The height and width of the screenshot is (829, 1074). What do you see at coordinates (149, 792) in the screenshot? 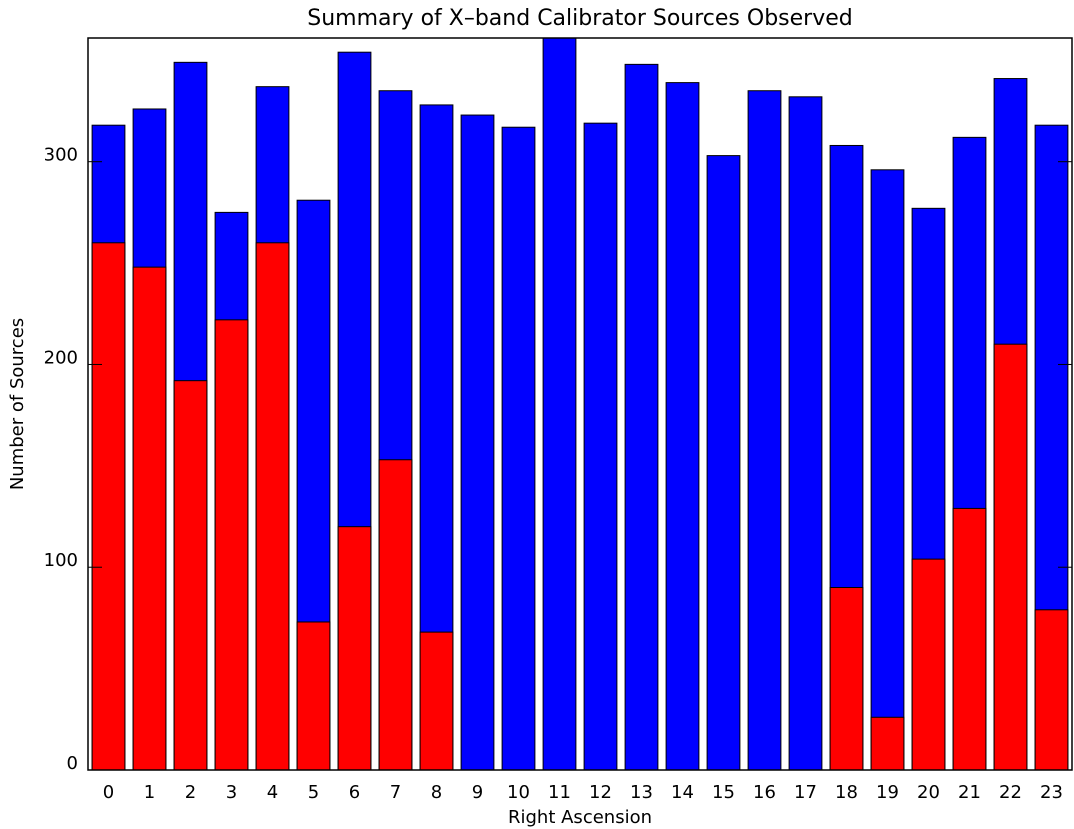
I see `x-tick-label: 1` at bounding box center [149, 792].